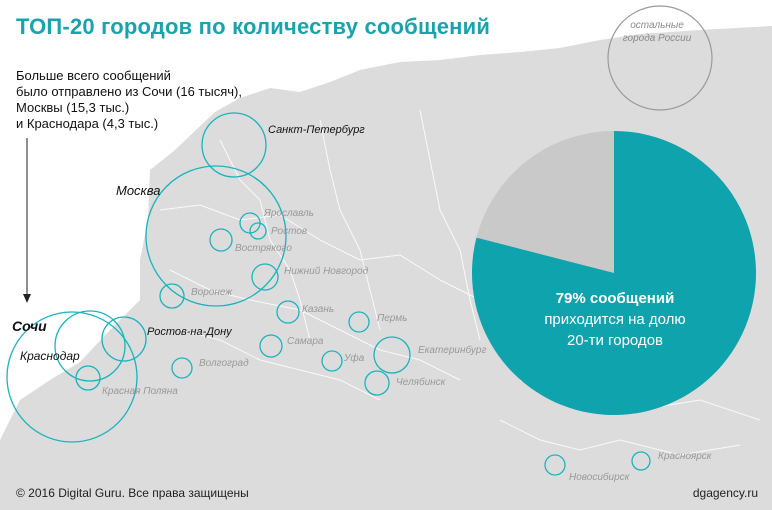 This screenshot has width=772, height=510. Describe the element at coordinates (332, 361) in the screenshot. I see `circle-ufa` at that location.